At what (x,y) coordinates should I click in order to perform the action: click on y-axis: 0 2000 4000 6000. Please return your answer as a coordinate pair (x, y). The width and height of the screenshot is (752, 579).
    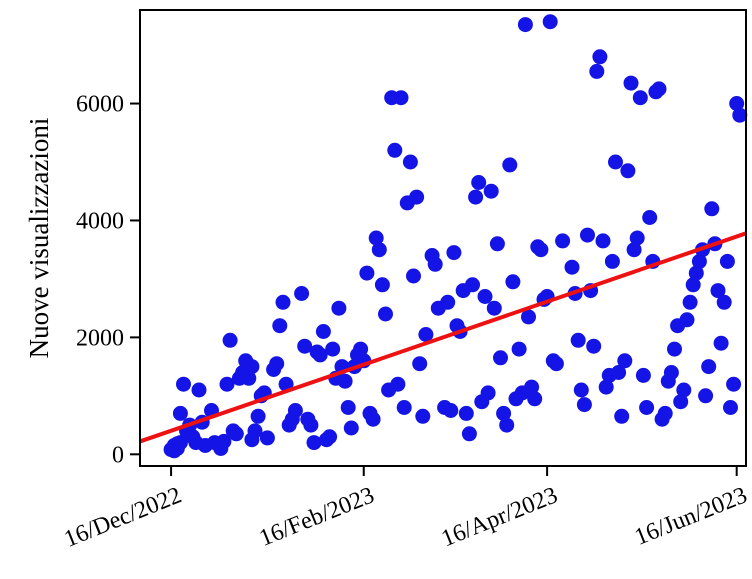
    Looking at the image, I should click on (108, 280).